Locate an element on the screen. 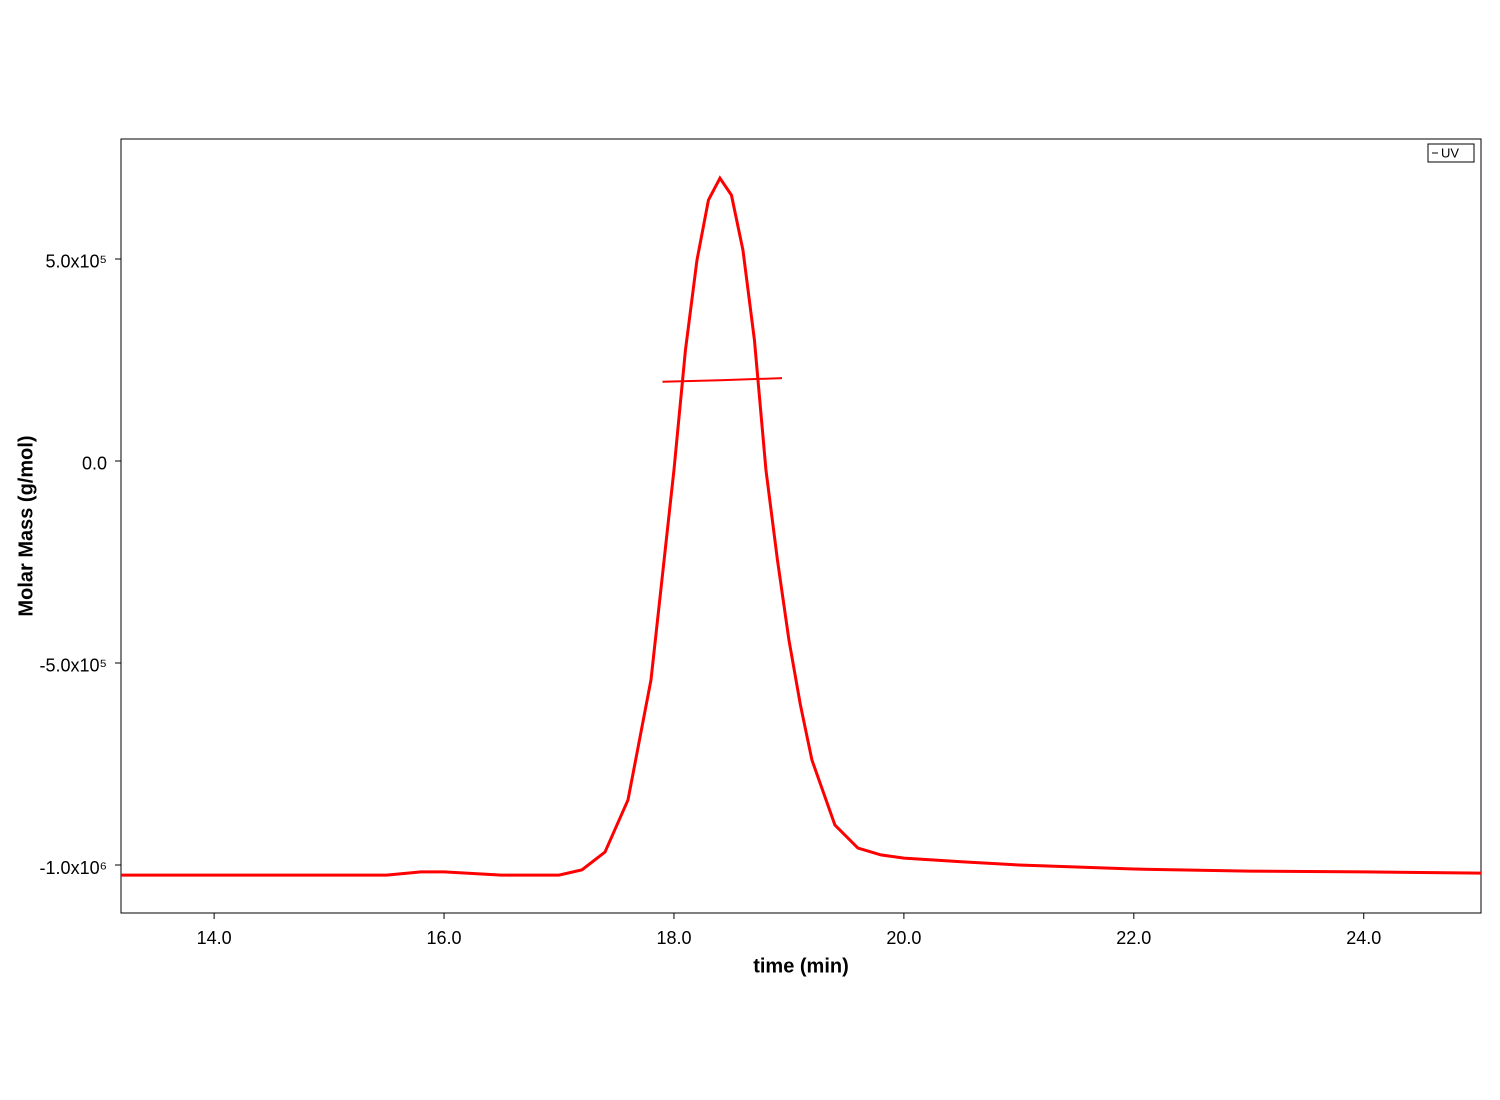  data-line is located at coordinates (722, 380).